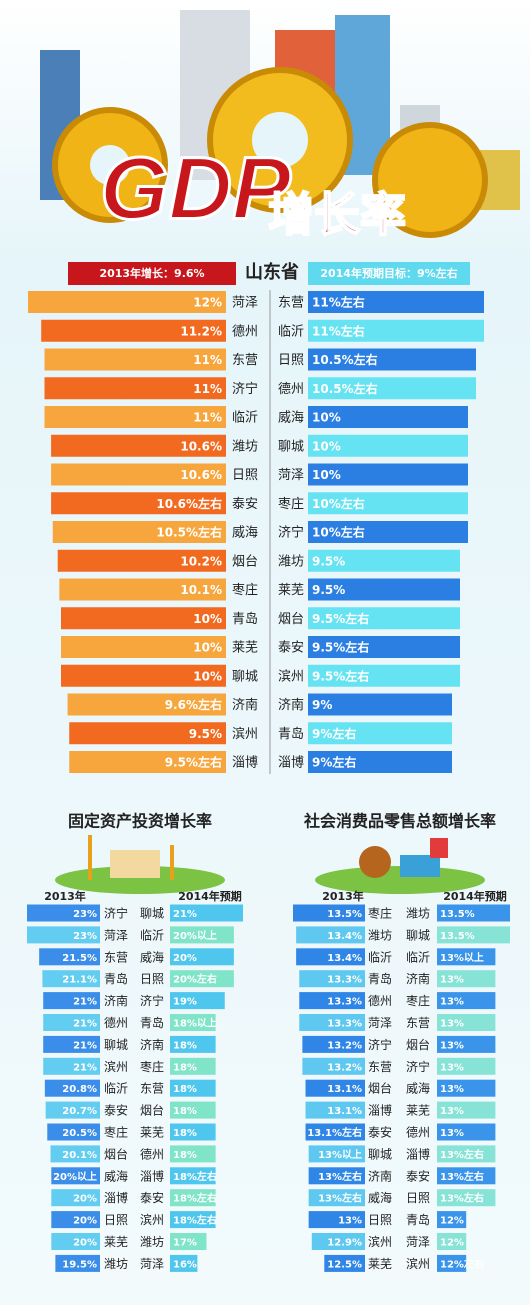 The width and height of the screenshot is (530, 1305). I want to click on value-label: 21%, so click(85, 1002).